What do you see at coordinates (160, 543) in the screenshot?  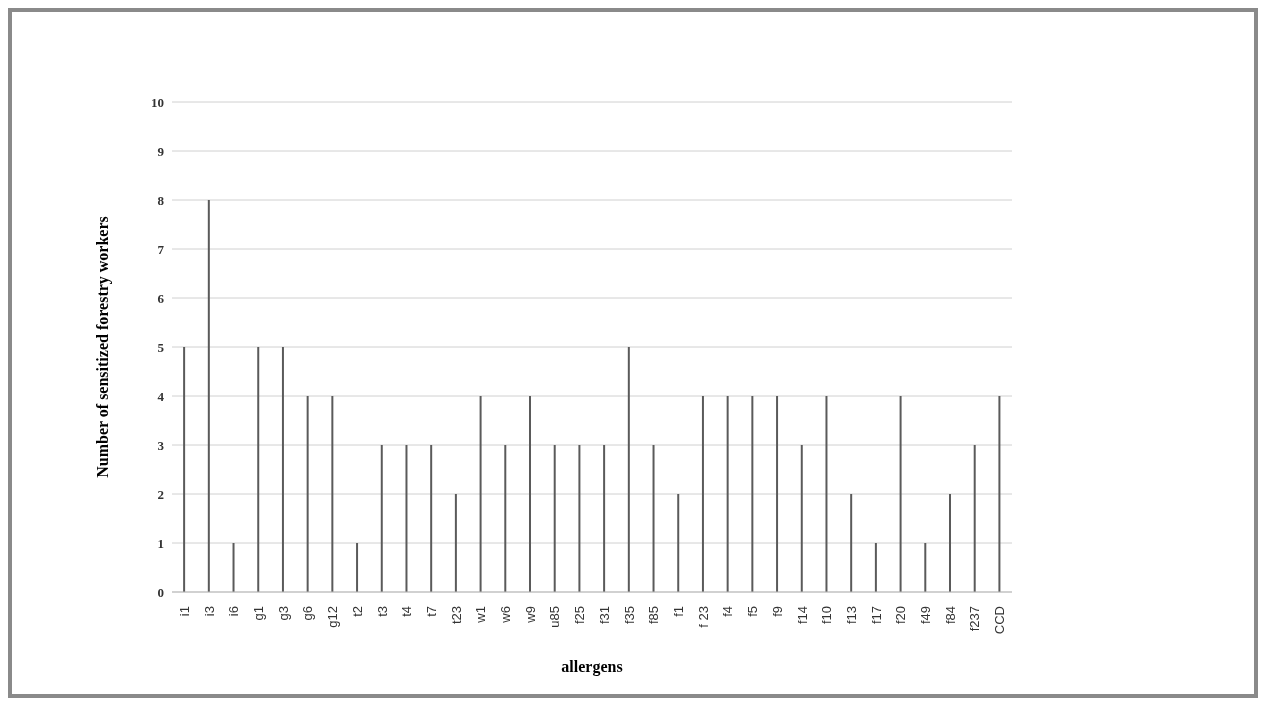 I see `y-tick-label: 1` at bounding box center [160, 543].